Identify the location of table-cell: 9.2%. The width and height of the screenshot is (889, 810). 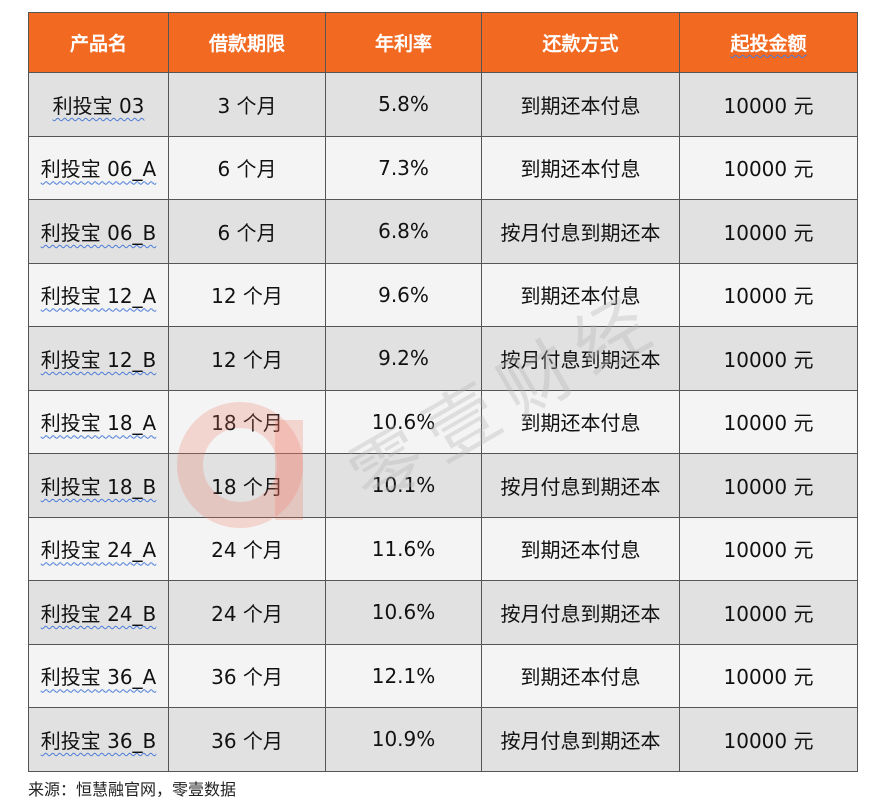
(403, 358).